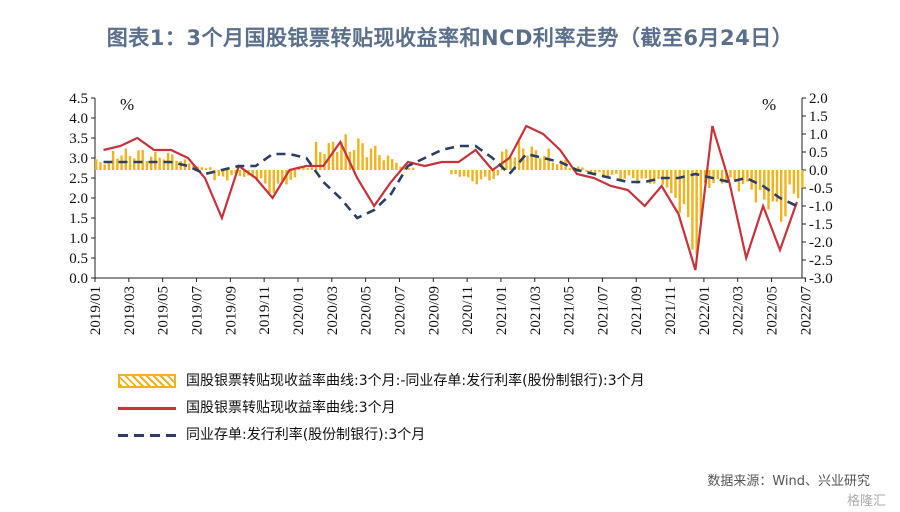 The height and width of the screenshot is (512, 900). Describe the element at coordinates (821, 261) in the screenshot. I see `right-tick-label: -2.5` at that location.